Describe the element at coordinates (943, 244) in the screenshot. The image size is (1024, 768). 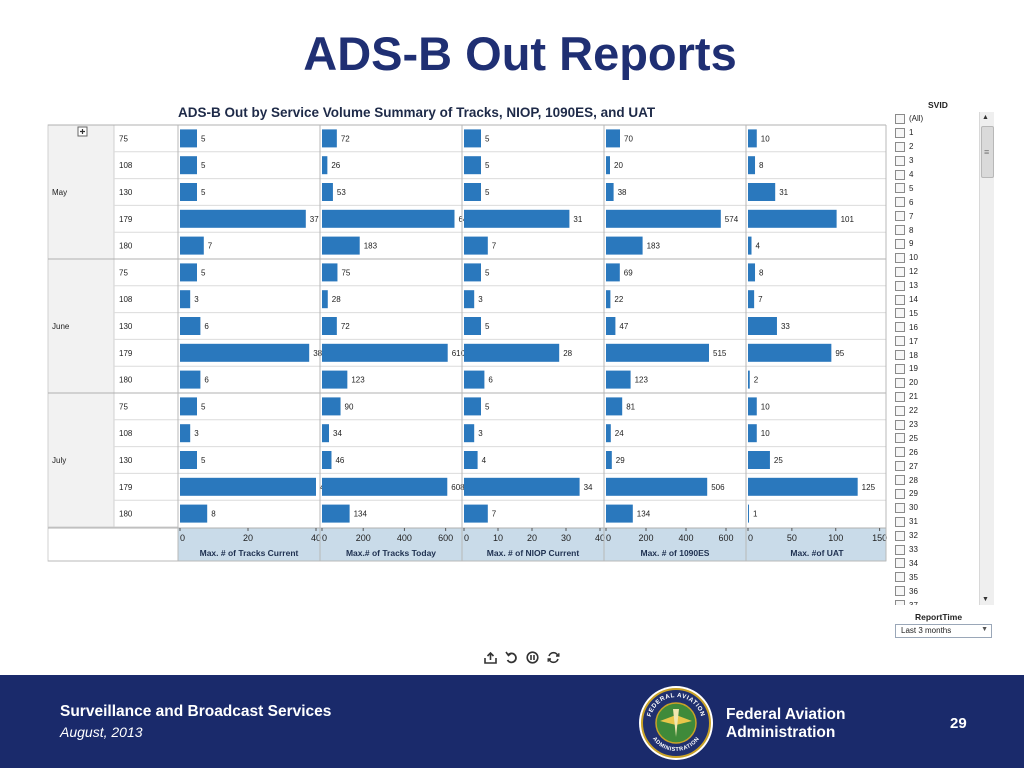
I see `svid-option: 9` at that location.